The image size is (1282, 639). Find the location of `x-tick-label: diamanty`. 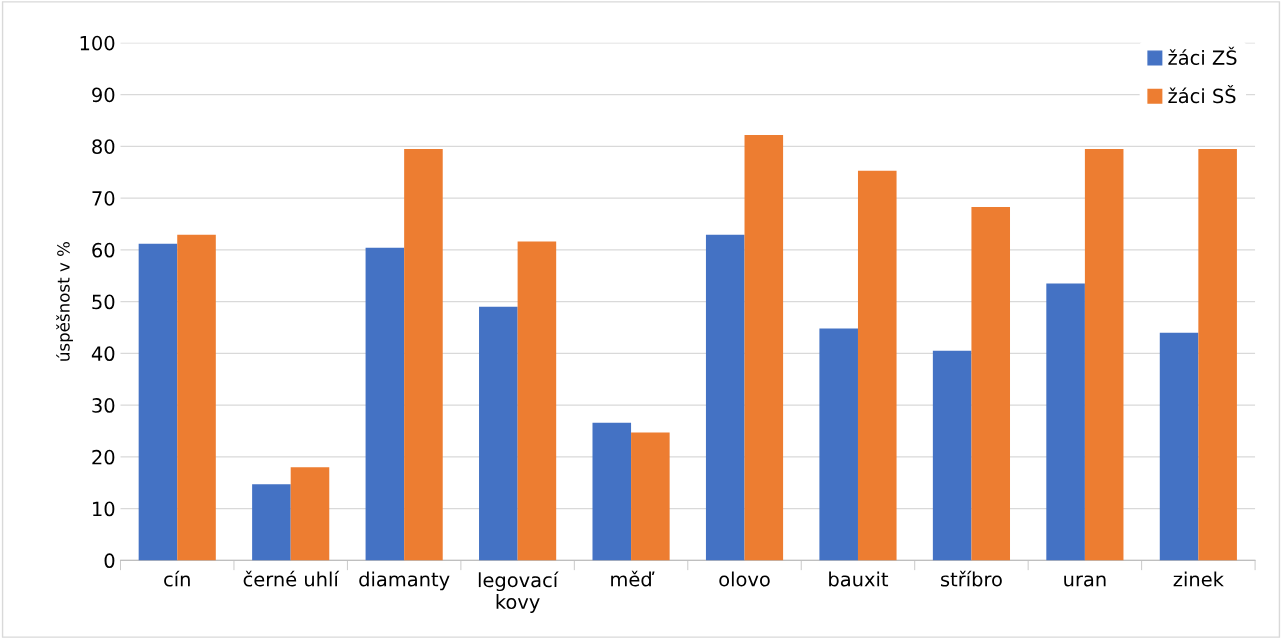

x-tick-label: diamanty is located at coordinates (404, 581).